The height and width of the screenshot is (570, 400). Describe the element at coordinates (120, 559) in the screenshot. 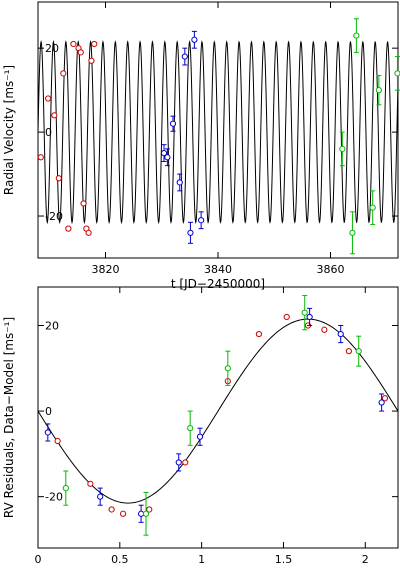

I see `x-tick-label: 0.5` at that location.